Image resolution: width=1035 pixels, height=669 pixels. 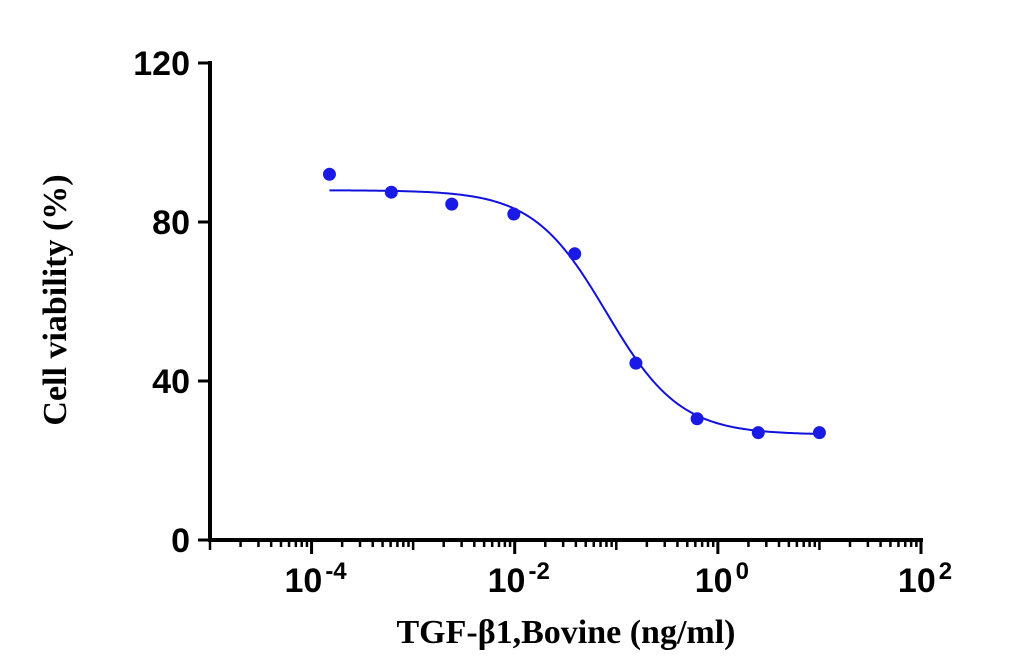 What do you see at coordinates (565, 632) in the screenshot?
I see `x-axis-title: TGF-β1,Bovine (ng/ml)` at bounding box center [565, 632].